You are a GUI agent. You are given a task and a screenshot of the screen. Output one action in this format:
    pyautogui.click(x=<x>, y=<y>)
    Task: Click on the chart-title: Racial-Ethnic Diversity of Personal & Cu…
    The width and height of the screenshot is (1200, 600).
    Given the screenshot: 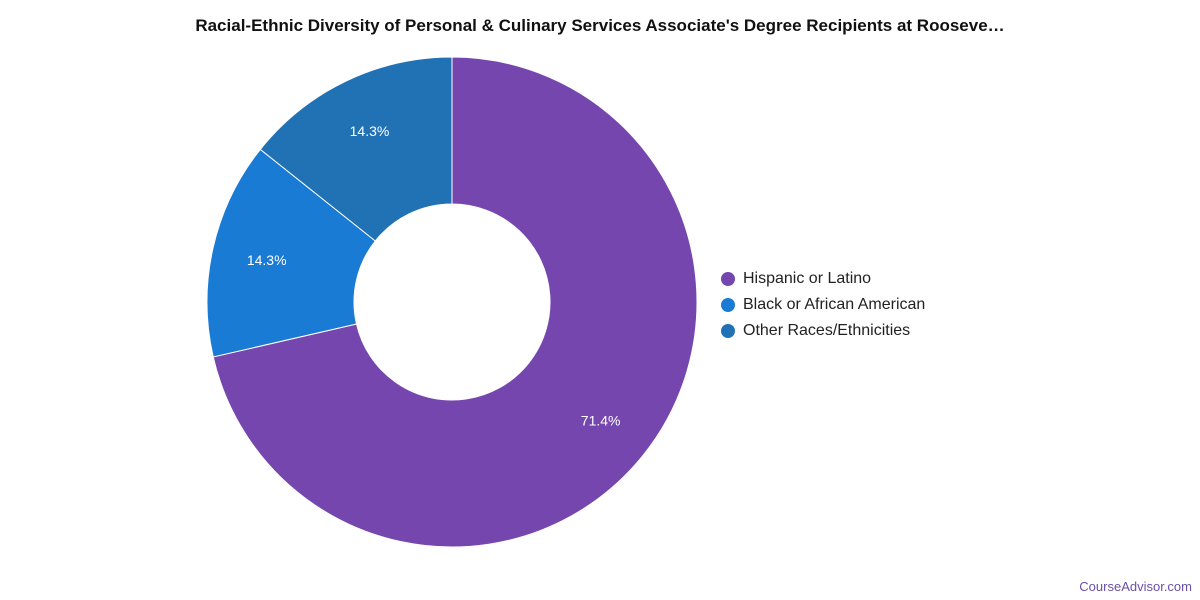 What is the action you would take?
    pyautogui.click(x=600, y=25)
    